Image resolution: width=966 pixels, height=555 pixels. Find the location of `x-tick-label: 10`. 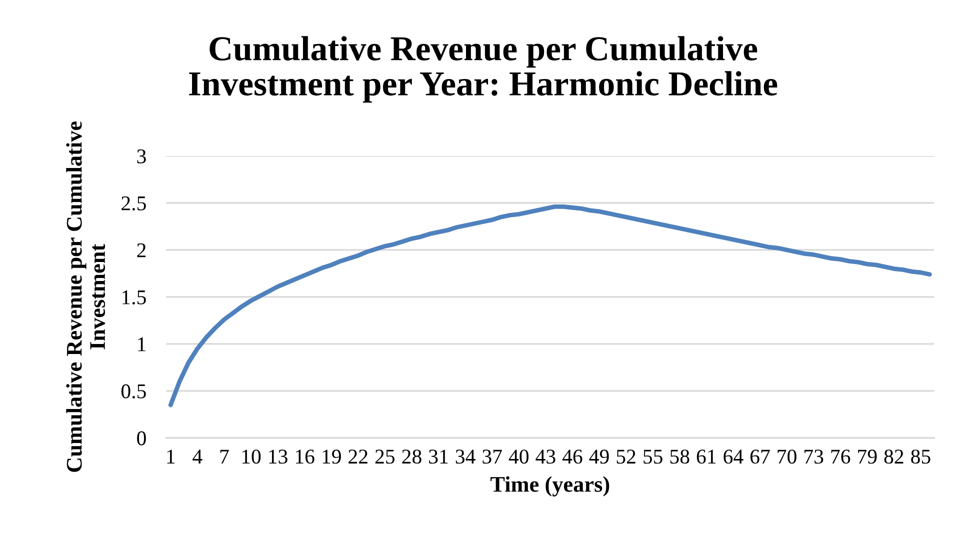

x-tick-label: 10 is located at coordinates (251, 457).